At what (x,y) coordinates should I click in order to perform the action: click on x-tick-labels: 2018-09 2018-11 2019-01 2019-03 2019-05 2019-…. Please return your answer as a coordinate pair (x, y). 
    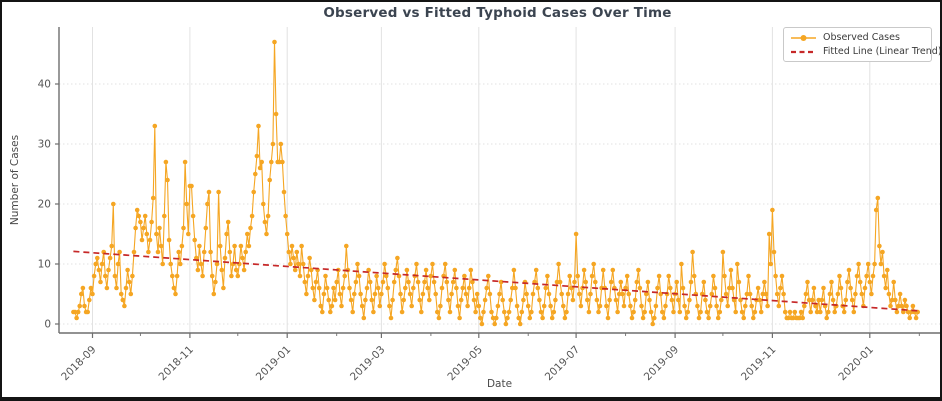
    Looking at the image, I should click on (467, 358).